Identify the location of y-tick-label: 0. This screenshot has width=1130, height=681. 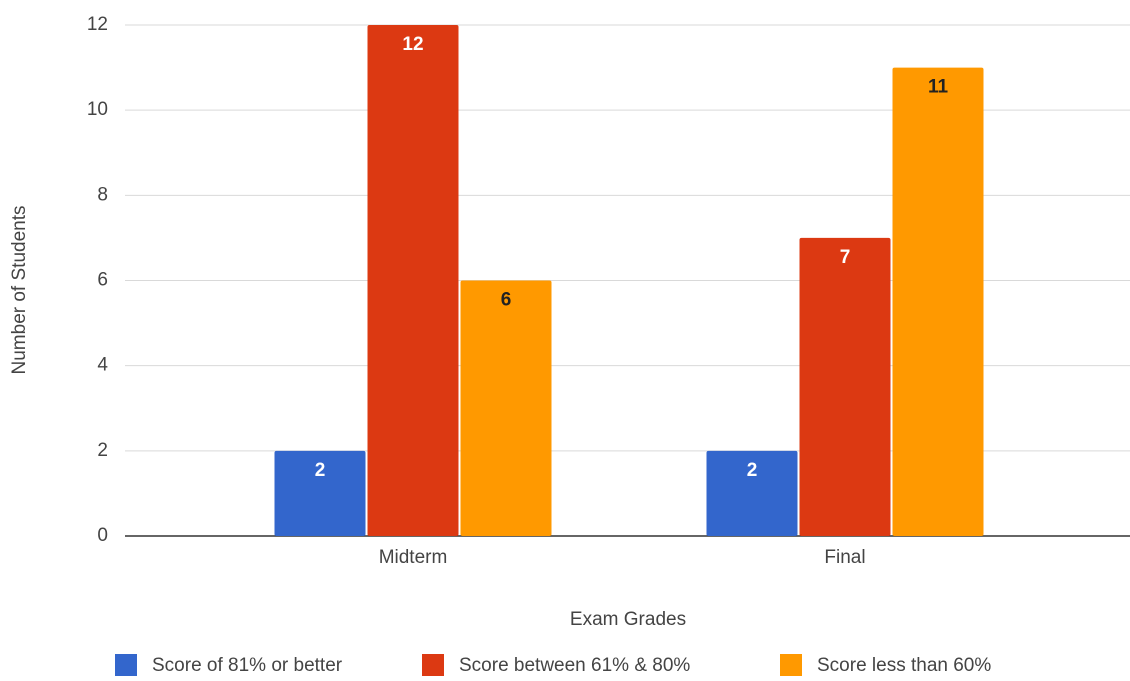
(102, 535).